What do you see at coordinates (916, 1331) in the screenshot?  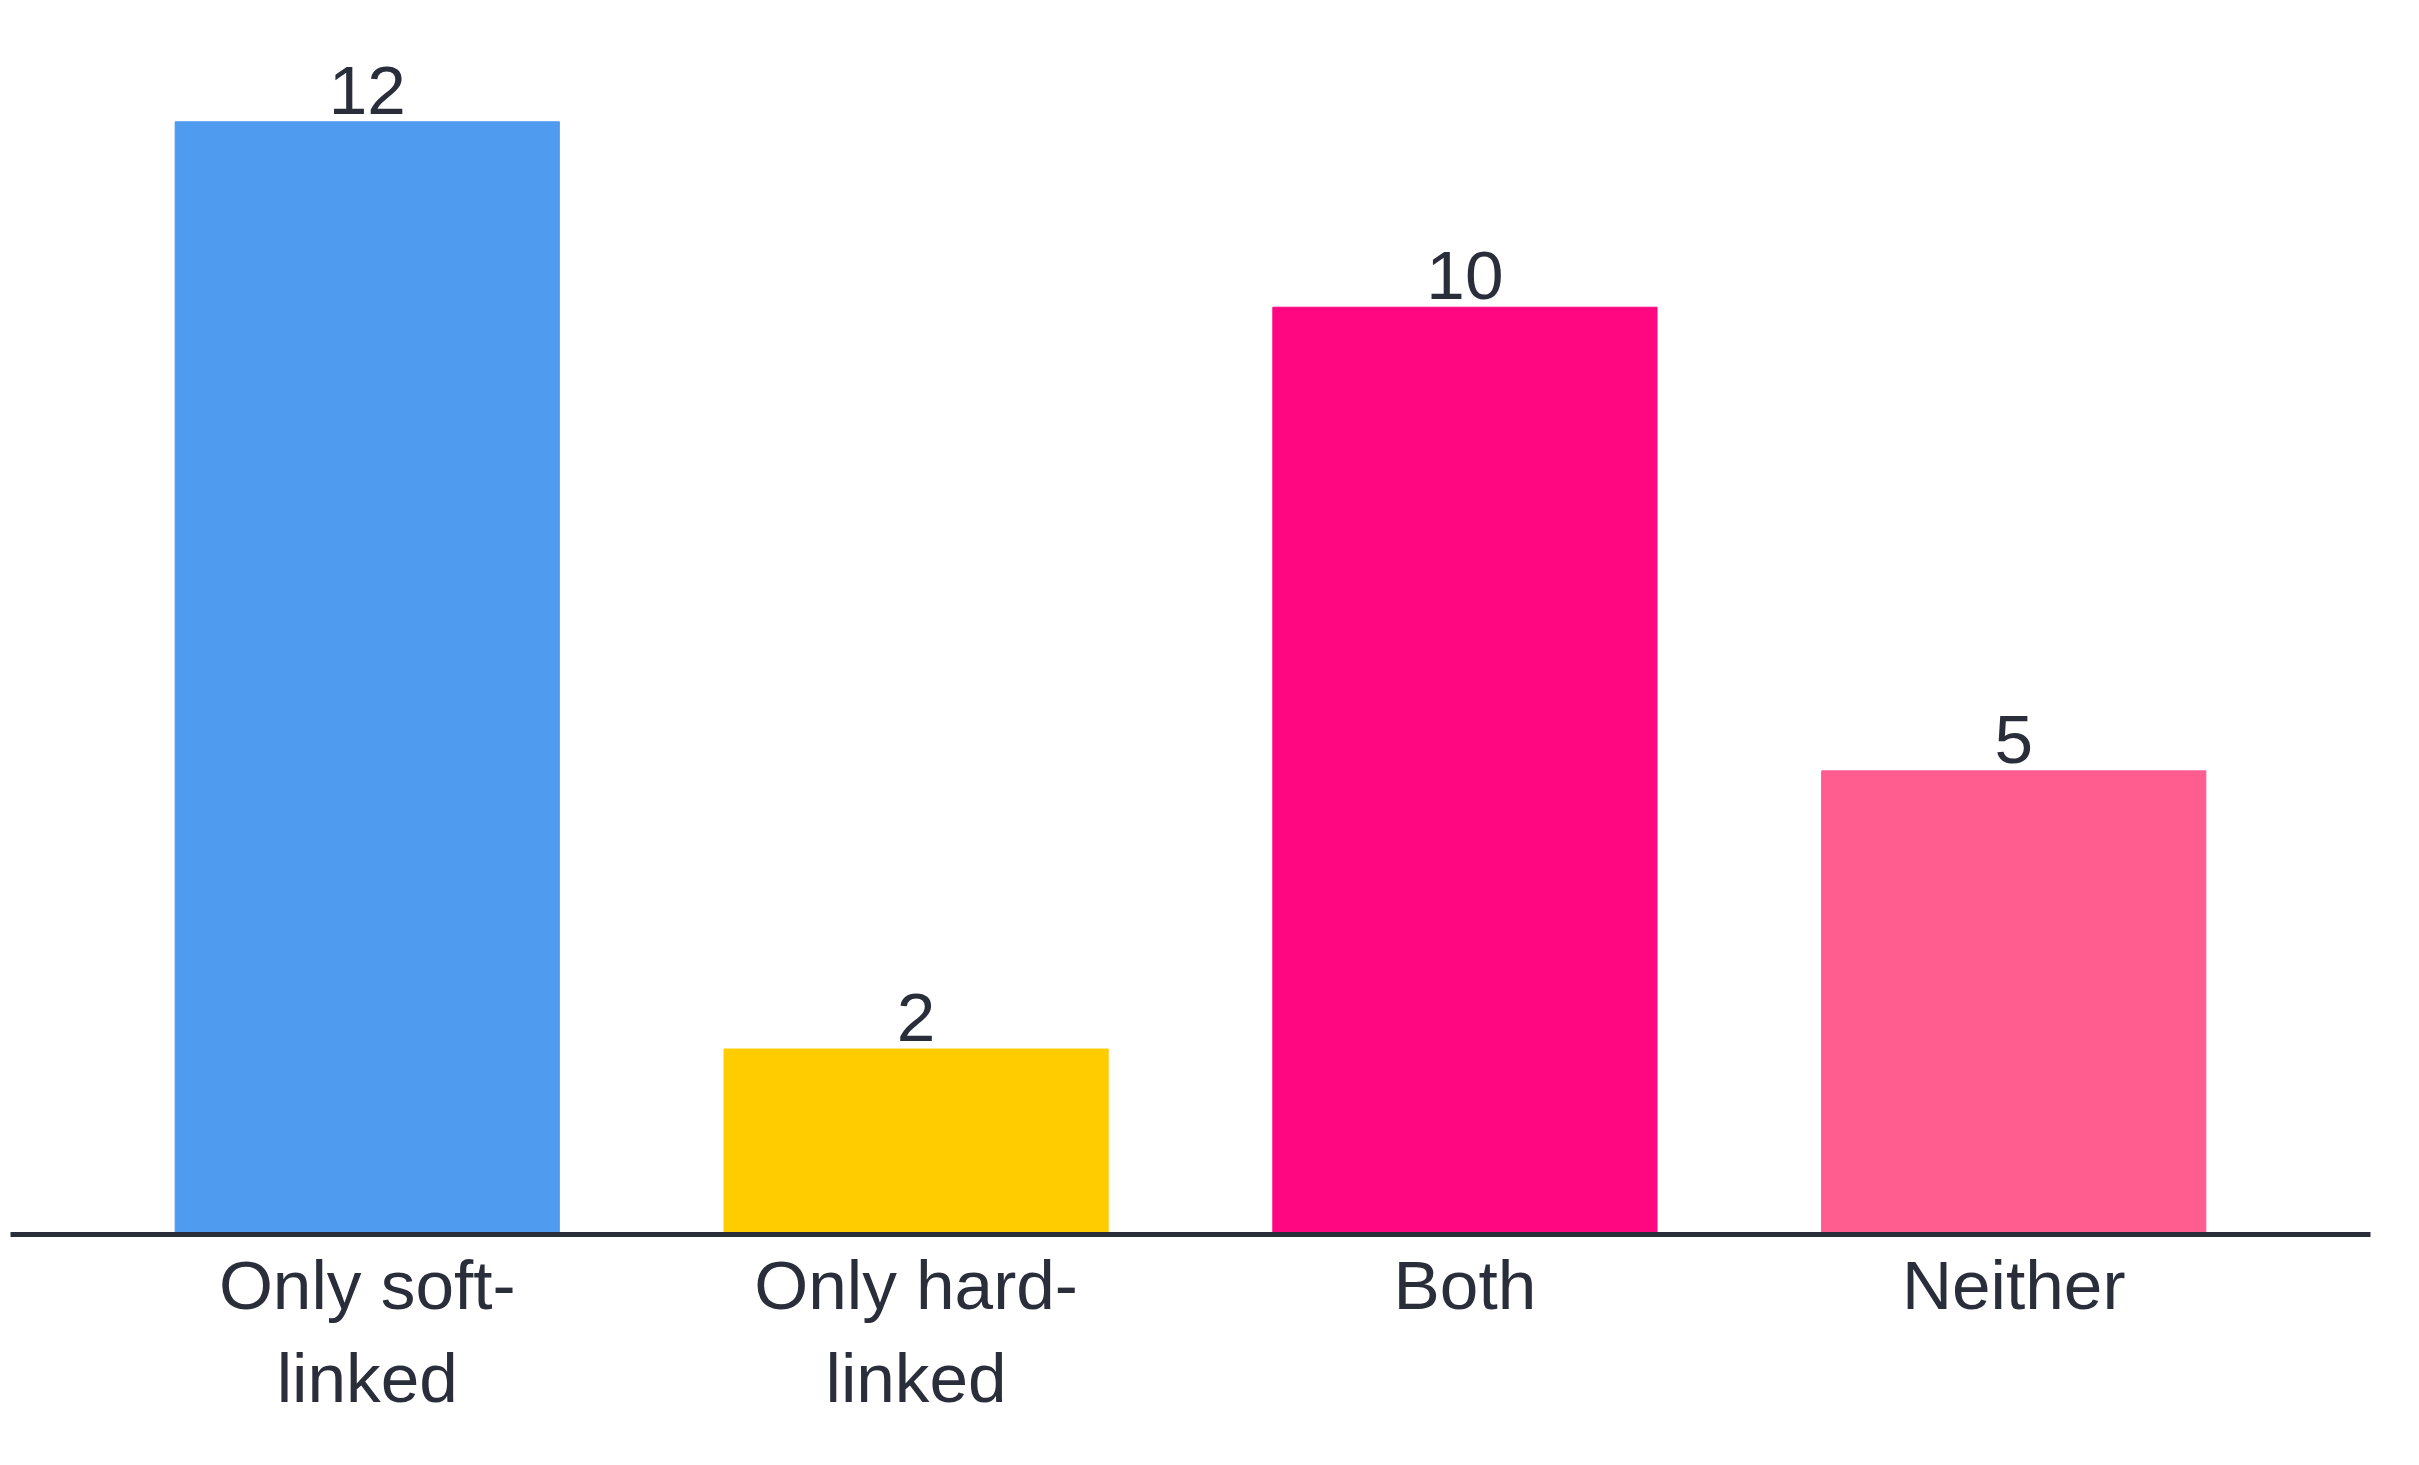 I see `x-tick-label: Only hard-linked` at bounding box center [916, 1331].